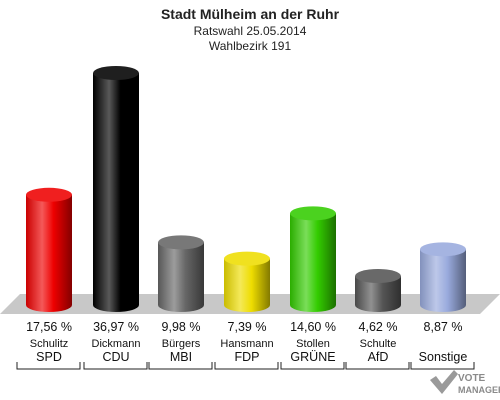 The image size is (500, 400). I want to click on category-bracket-spd, so click(48, 366).